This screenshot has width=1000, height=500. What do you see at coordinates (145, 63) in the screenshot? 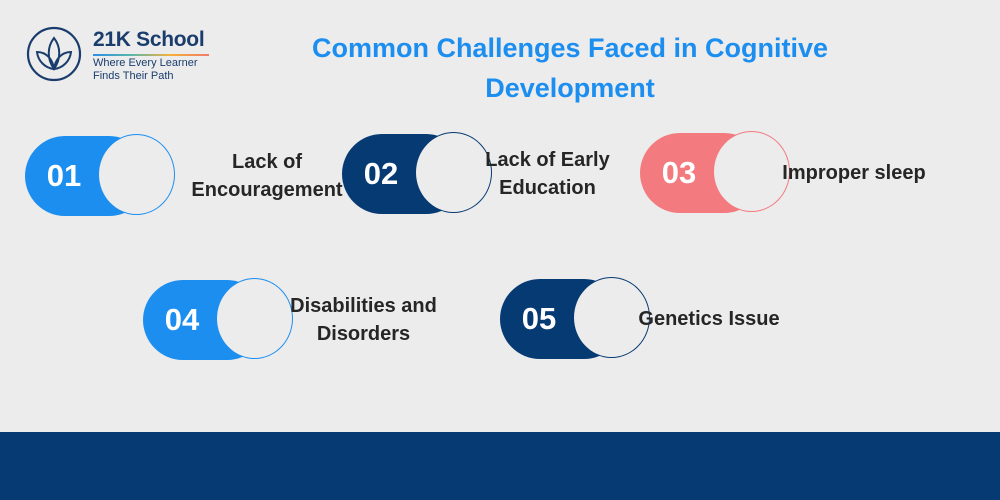
I see `brand-tagline-line-1: Where Every Learner` at bounding box center [145, 63].